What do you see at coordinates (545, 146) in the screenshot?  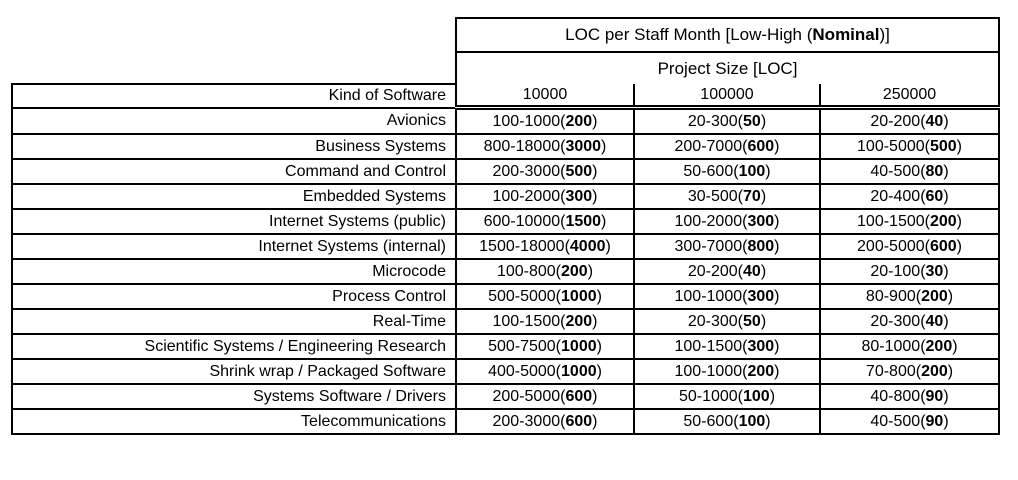 I see `loc-range-cell: 800-18000(3000)` at bounding box center [545, 146].